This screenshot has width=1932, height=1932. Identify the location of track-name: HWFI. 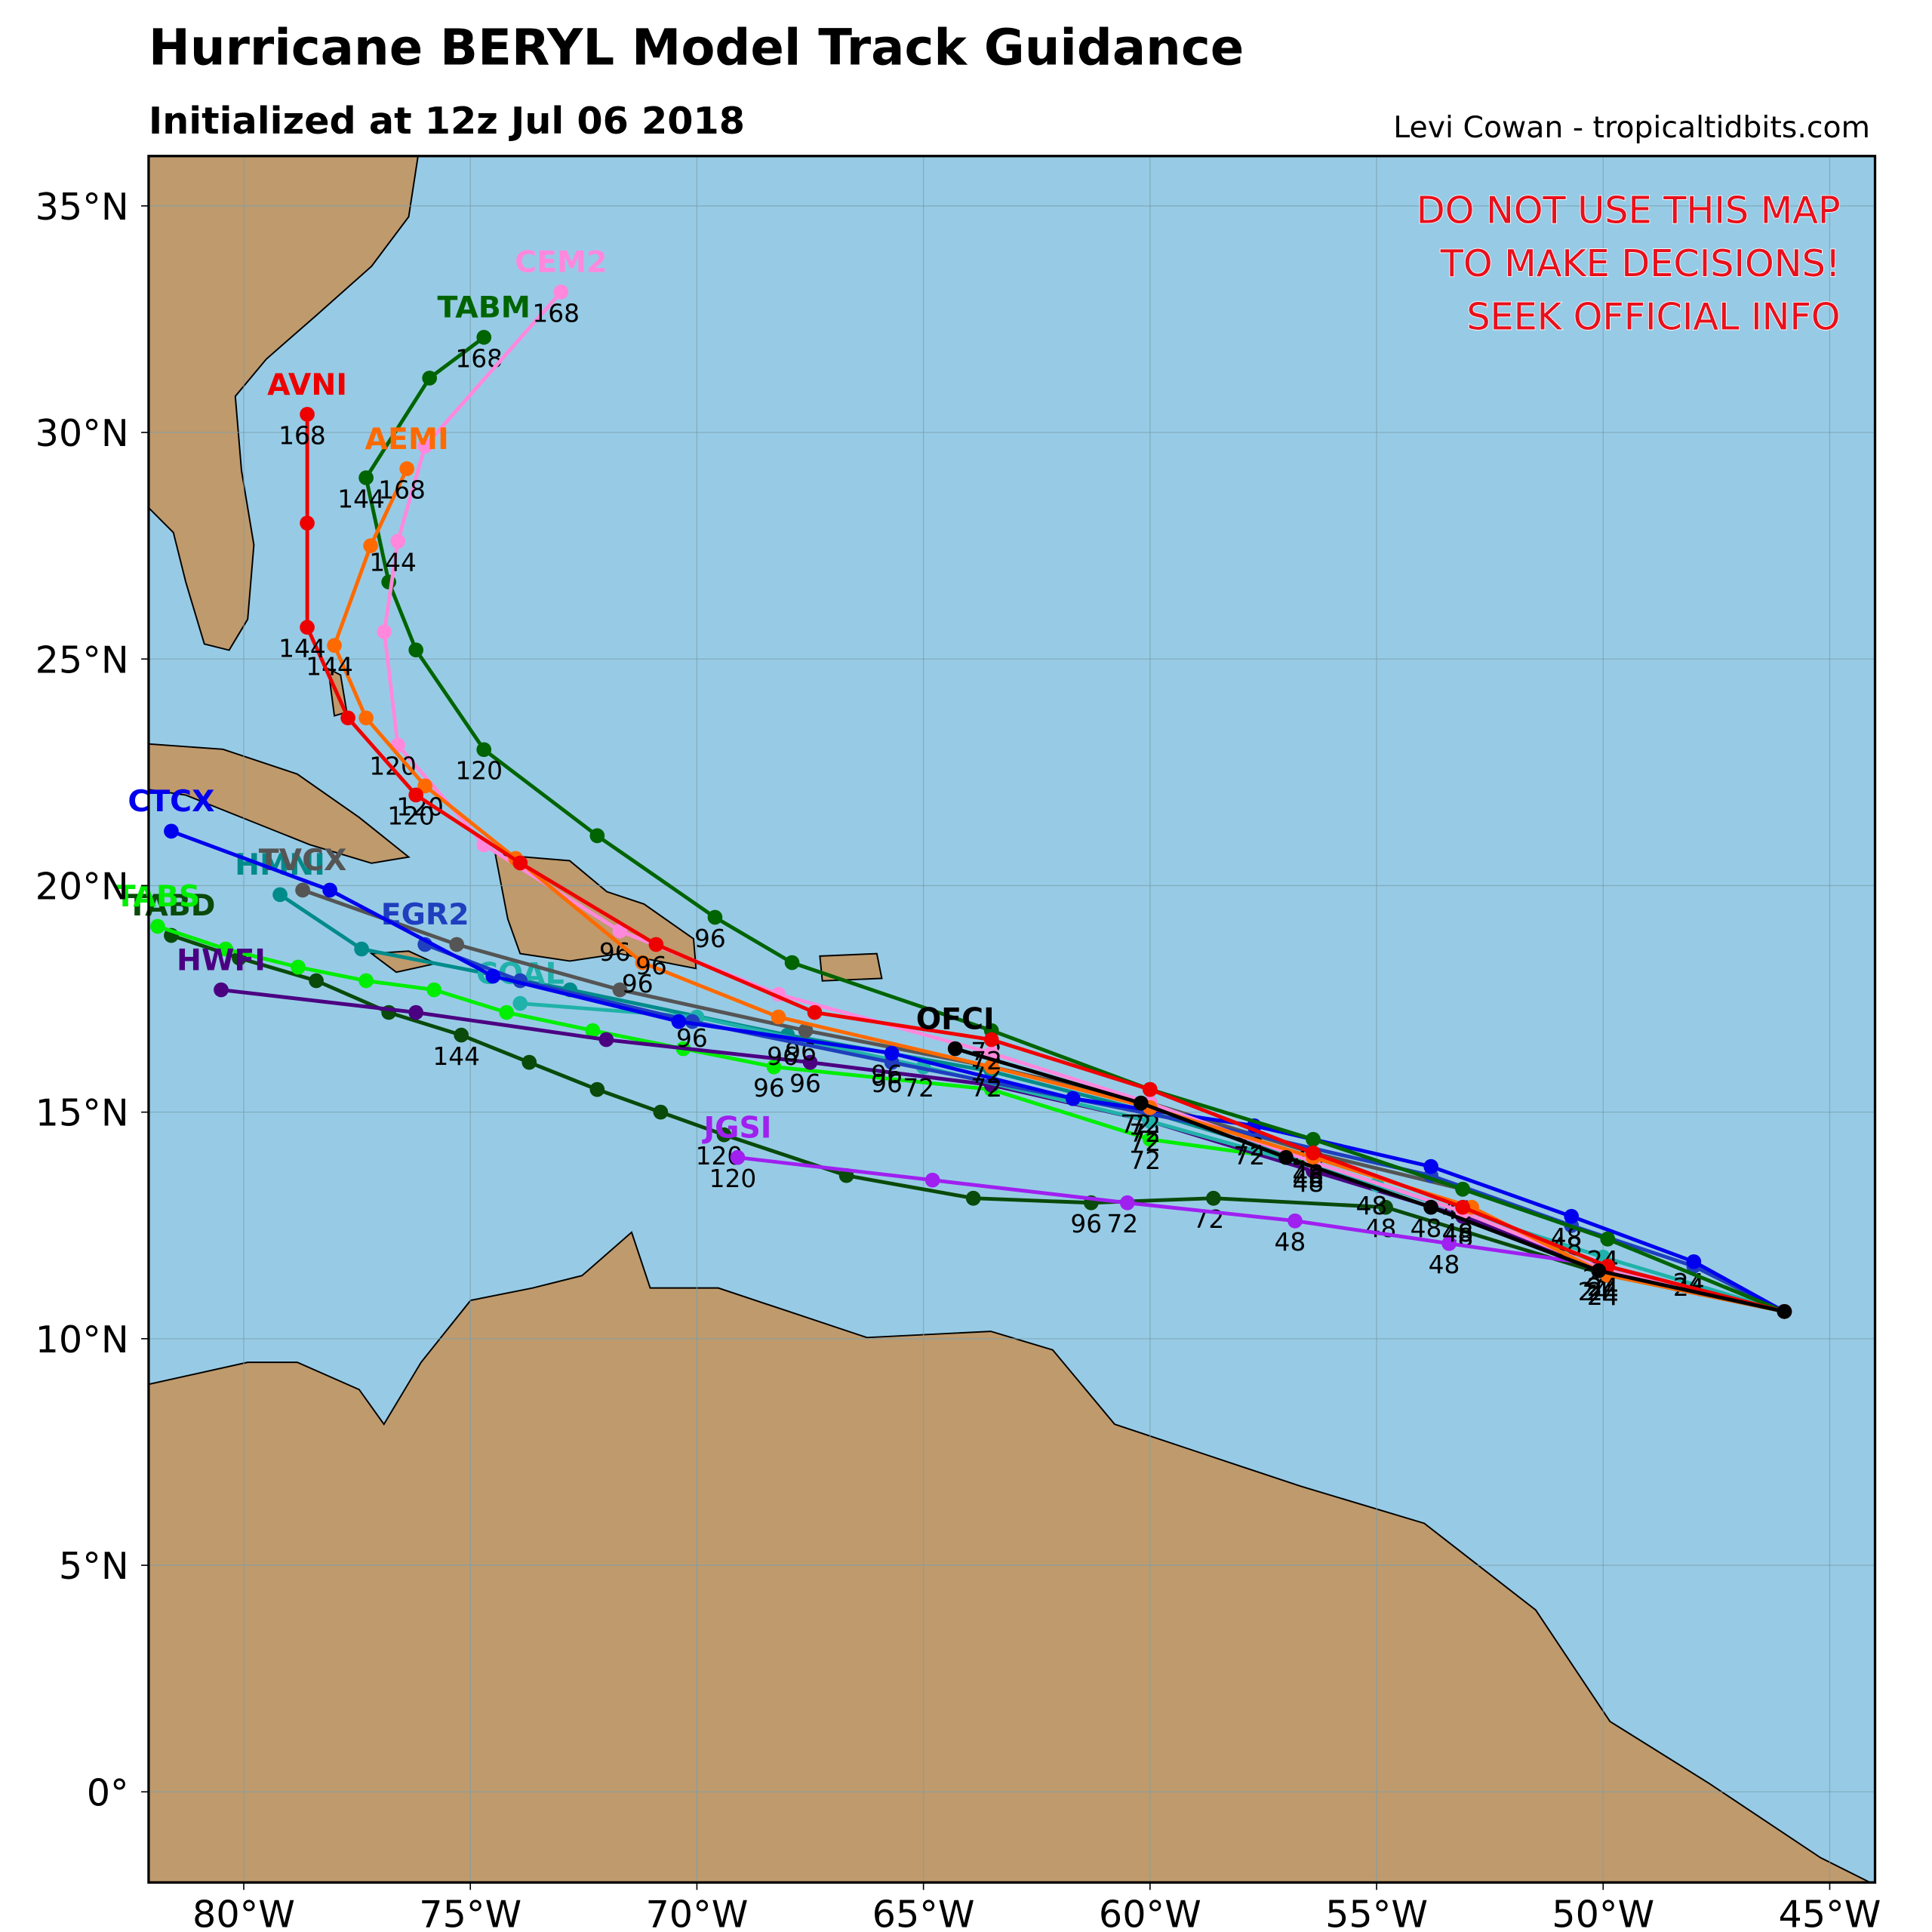
(221, 960).